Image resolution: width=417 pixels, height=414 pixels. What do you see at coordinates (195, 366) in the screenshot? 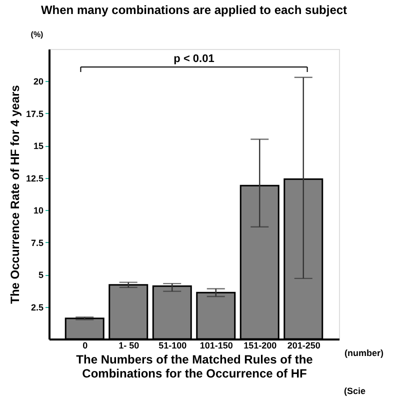
I see `x-axis-title: The Numbers of the Matched Rules of the Combinations for the Occurrence of HF` at bounding box center [195, 366].